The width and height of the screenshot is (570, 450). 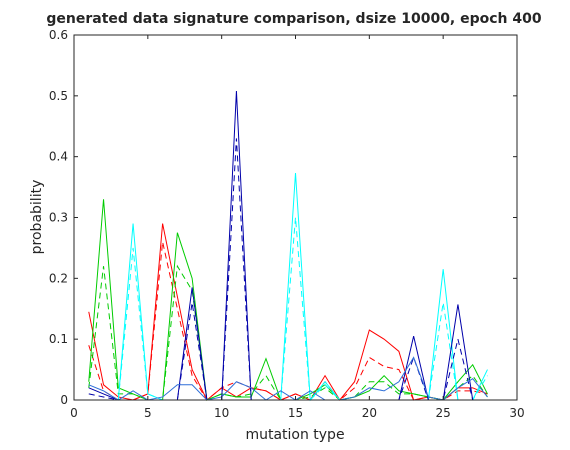 What do you see at coordinates (148, 413) in the screenshot?
I see `x-tick-label: 5` at bounding box center [148, 413].